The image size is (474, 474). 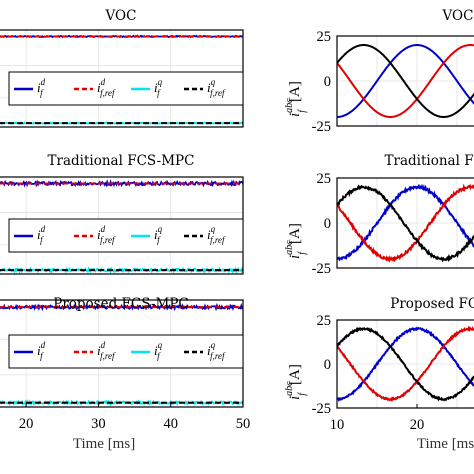 I want to click on x-tick-label: 50, so click(x=243, y=424).